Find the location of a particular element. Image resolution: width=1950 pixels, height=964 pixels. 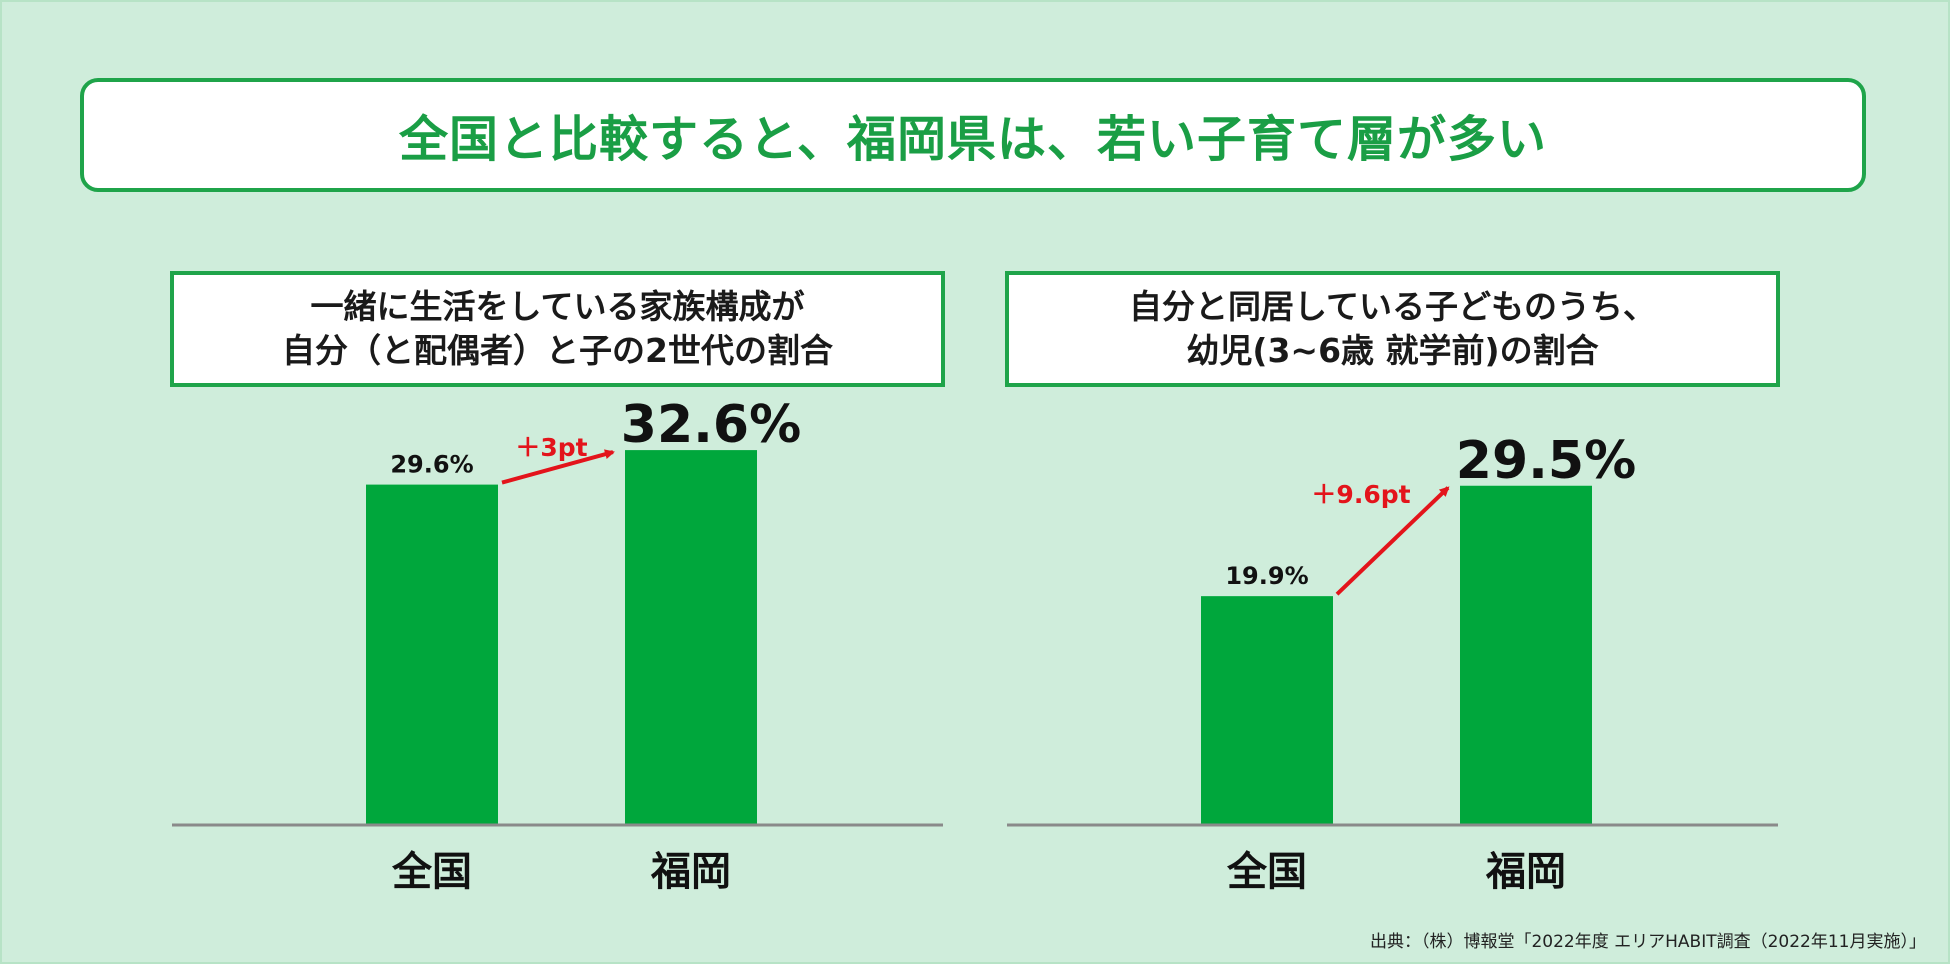

chart-heading-line: 一緒に生活をしている家族構成が is located at coordinates (557, 306).